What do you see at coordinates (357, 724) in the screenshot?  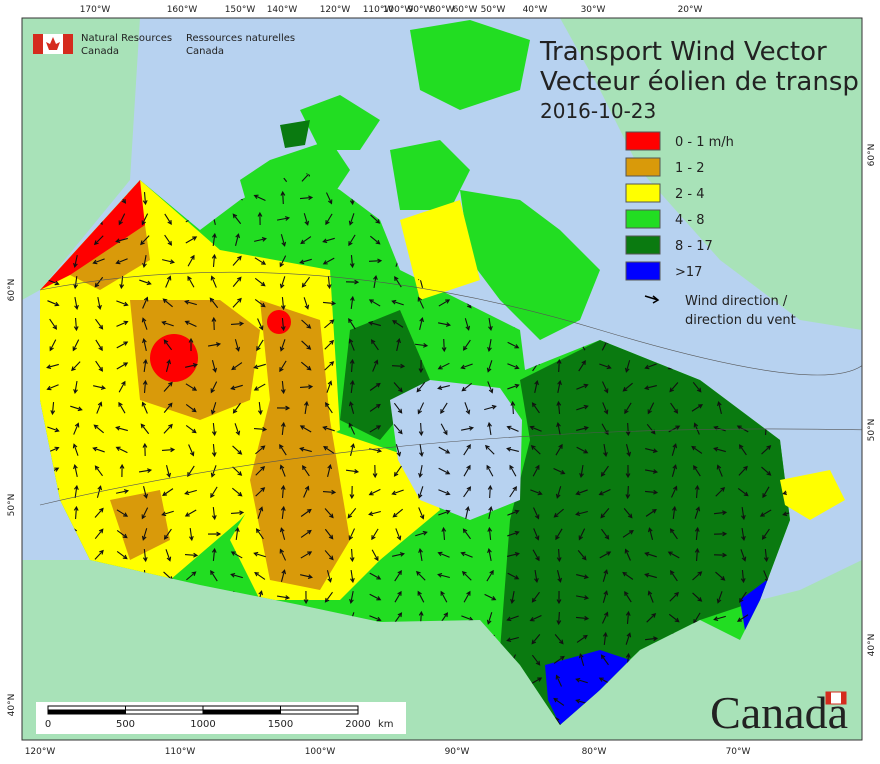 I see `scale-label: 2000` at bounding box center [357, 724].